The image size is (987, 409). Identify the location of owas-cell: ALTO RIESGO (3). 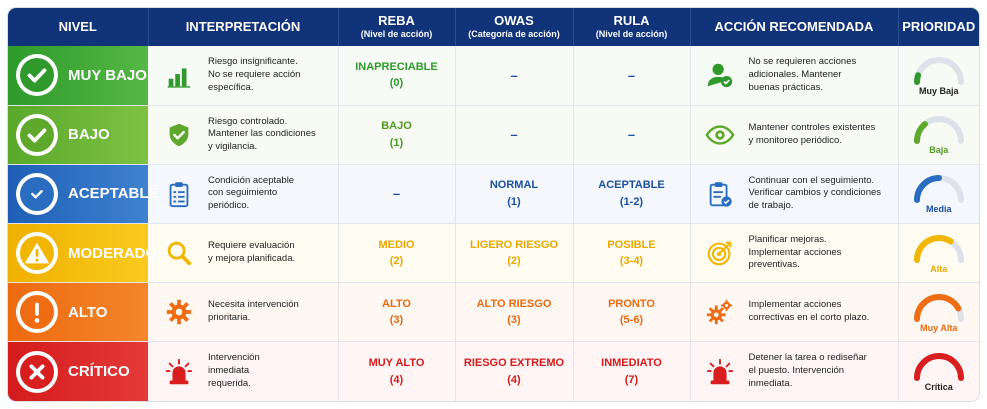
(514, 312).